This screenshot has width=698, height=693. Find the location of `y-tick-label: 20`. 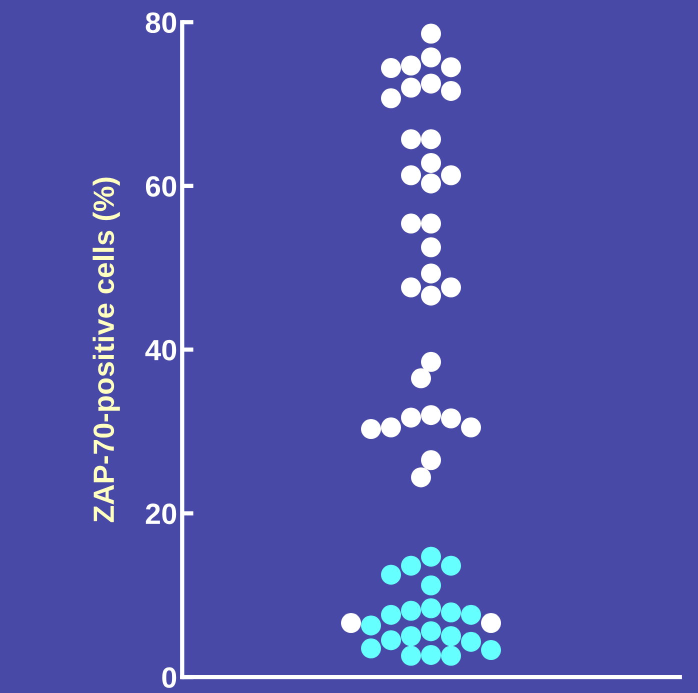

y-tick-label: 20 is located at coordinates (161, 514).